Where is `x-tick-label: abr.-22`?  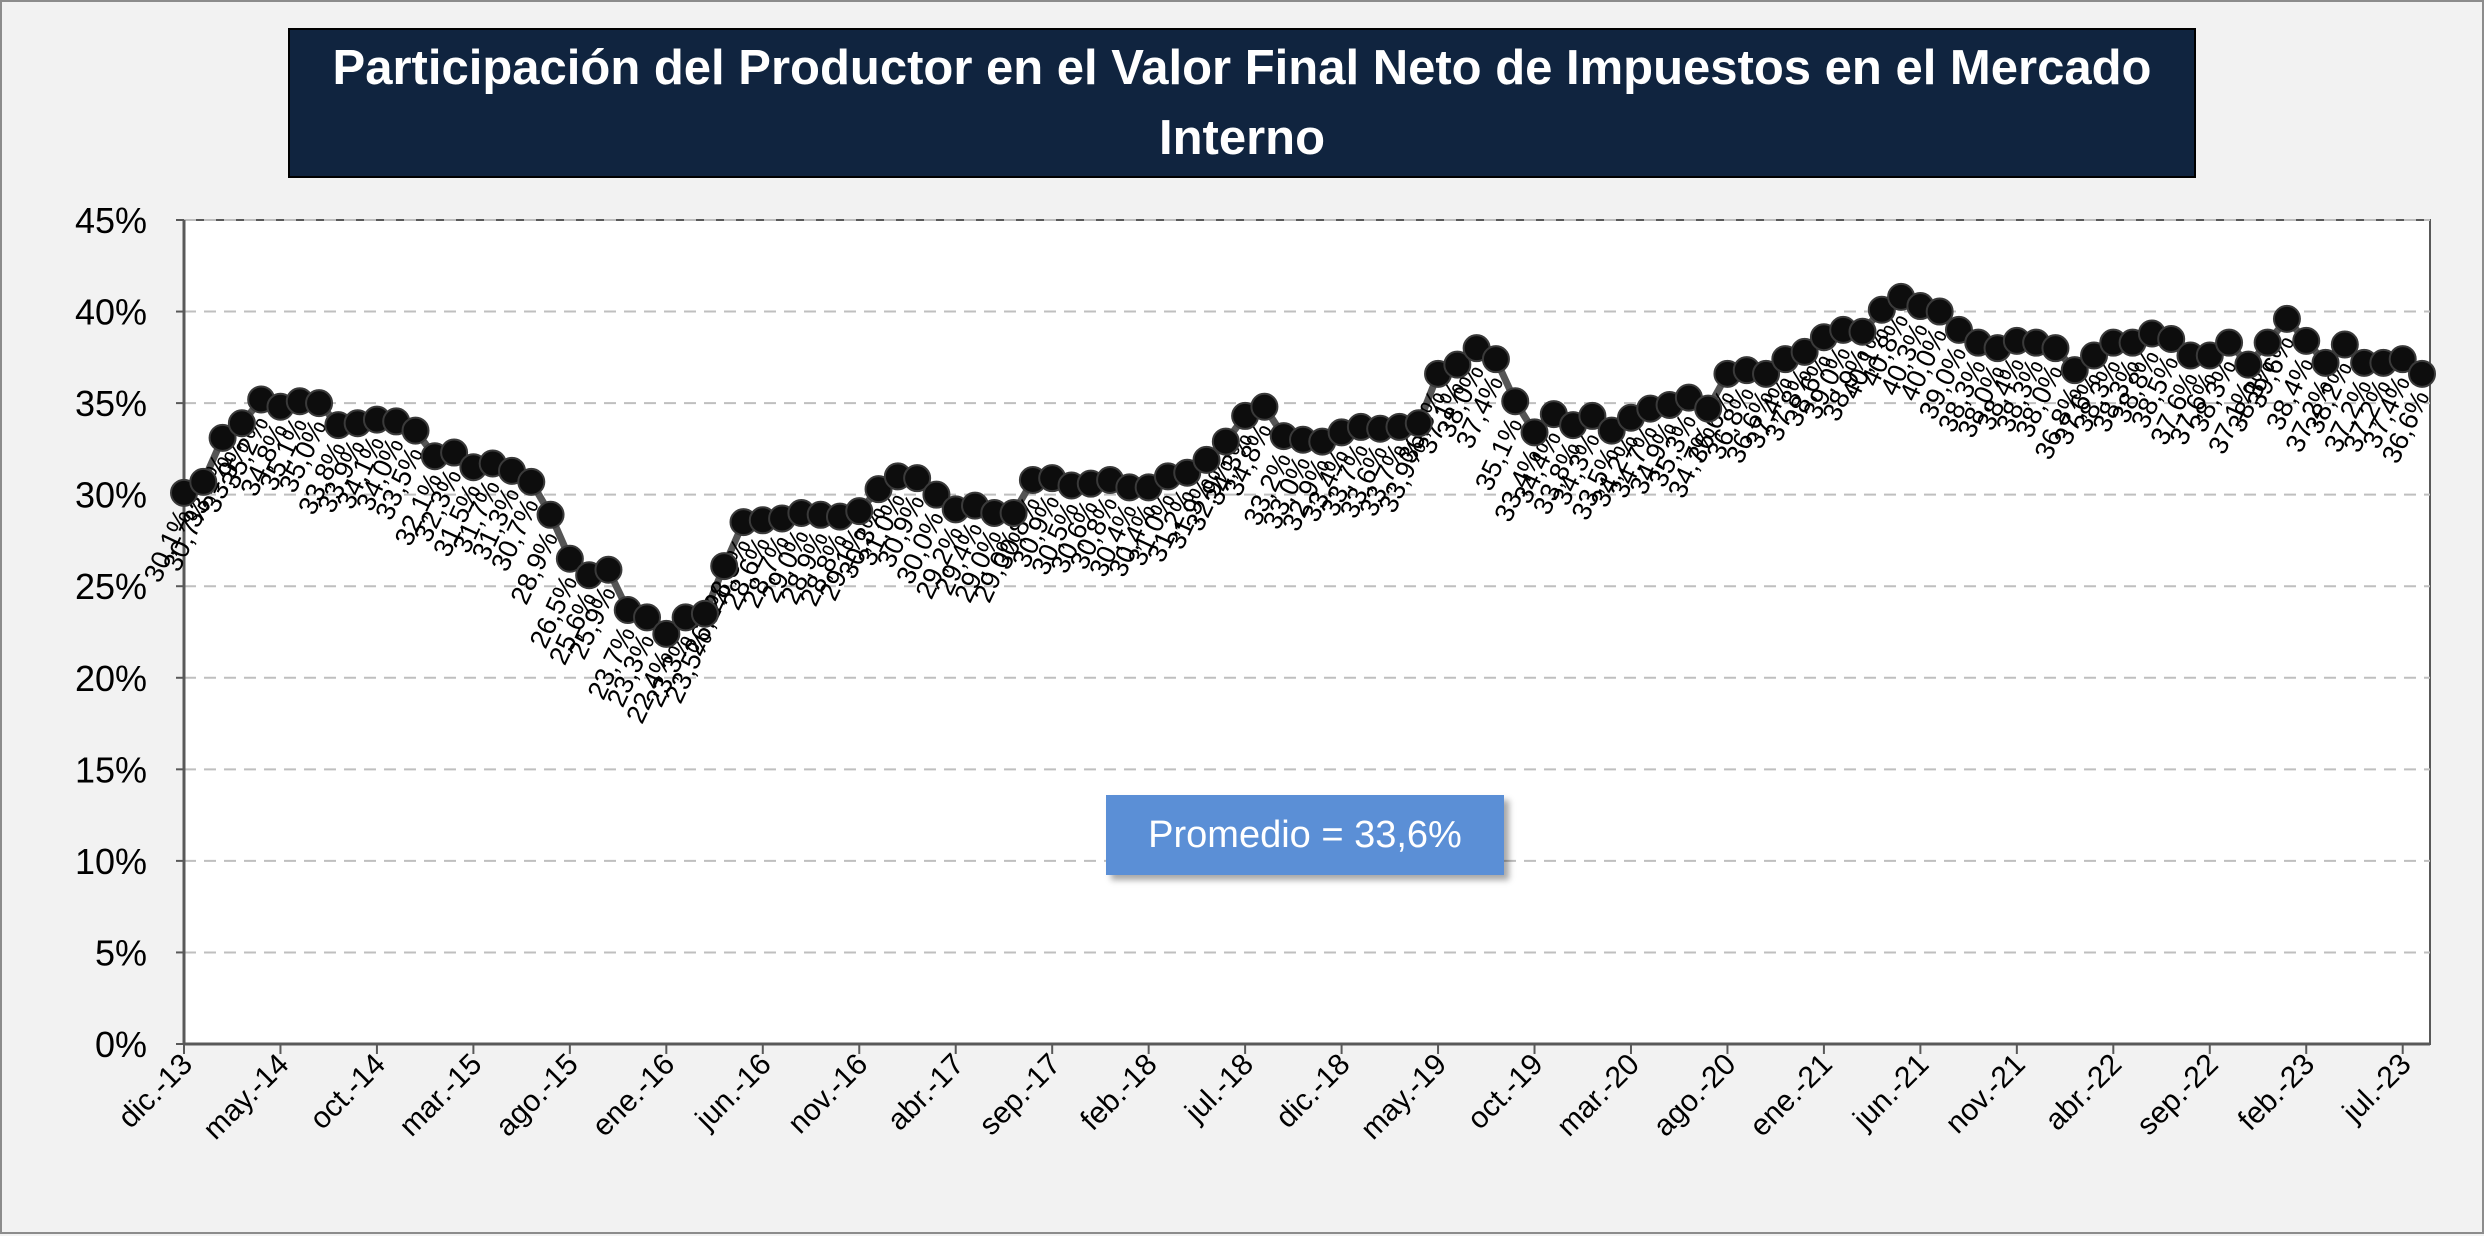 x-tick-label: abr.-22 is located at coordinates (2083, 1092).